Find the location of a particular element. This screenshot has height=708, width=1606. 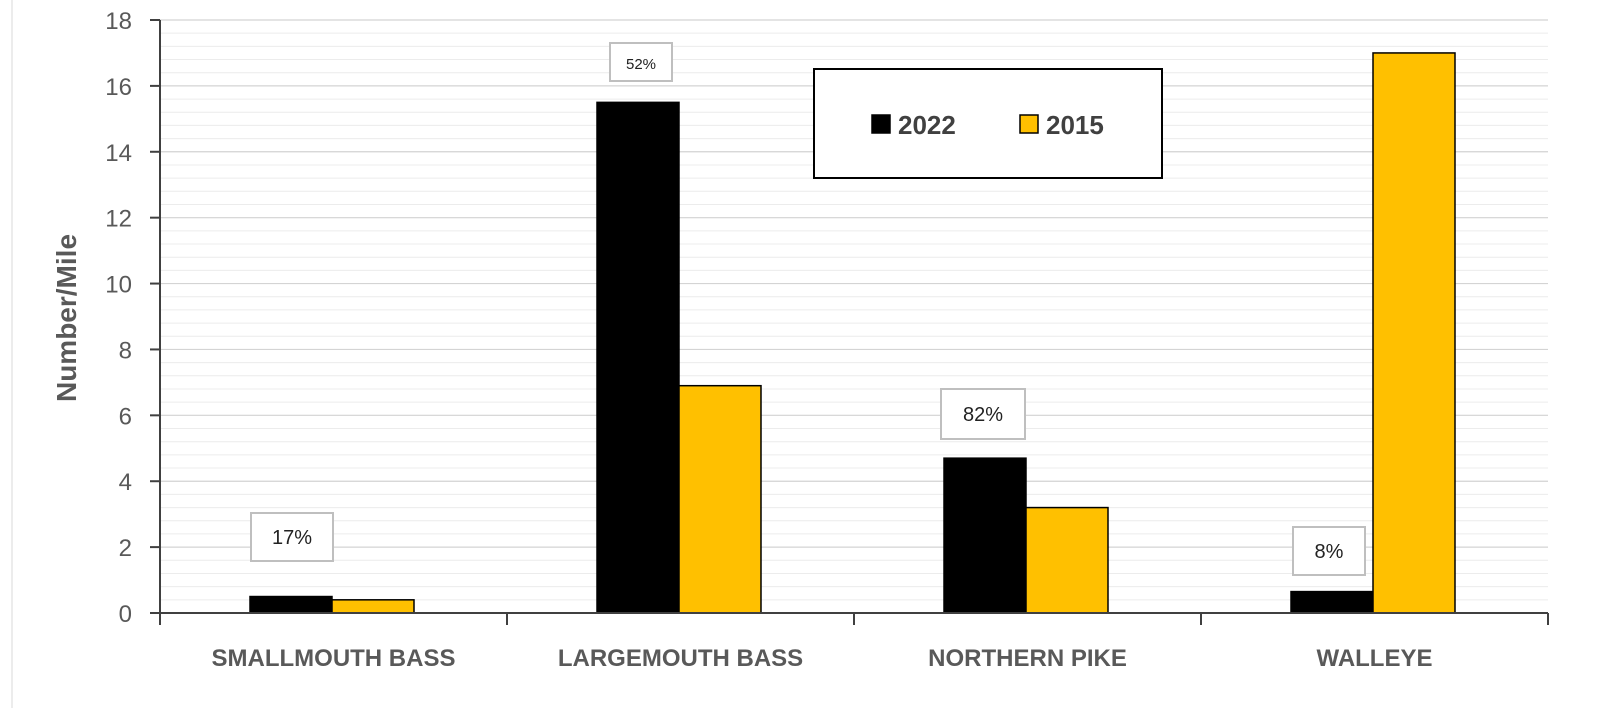

x-category-label: WALLEYE is located at coordinates (1374, 658).